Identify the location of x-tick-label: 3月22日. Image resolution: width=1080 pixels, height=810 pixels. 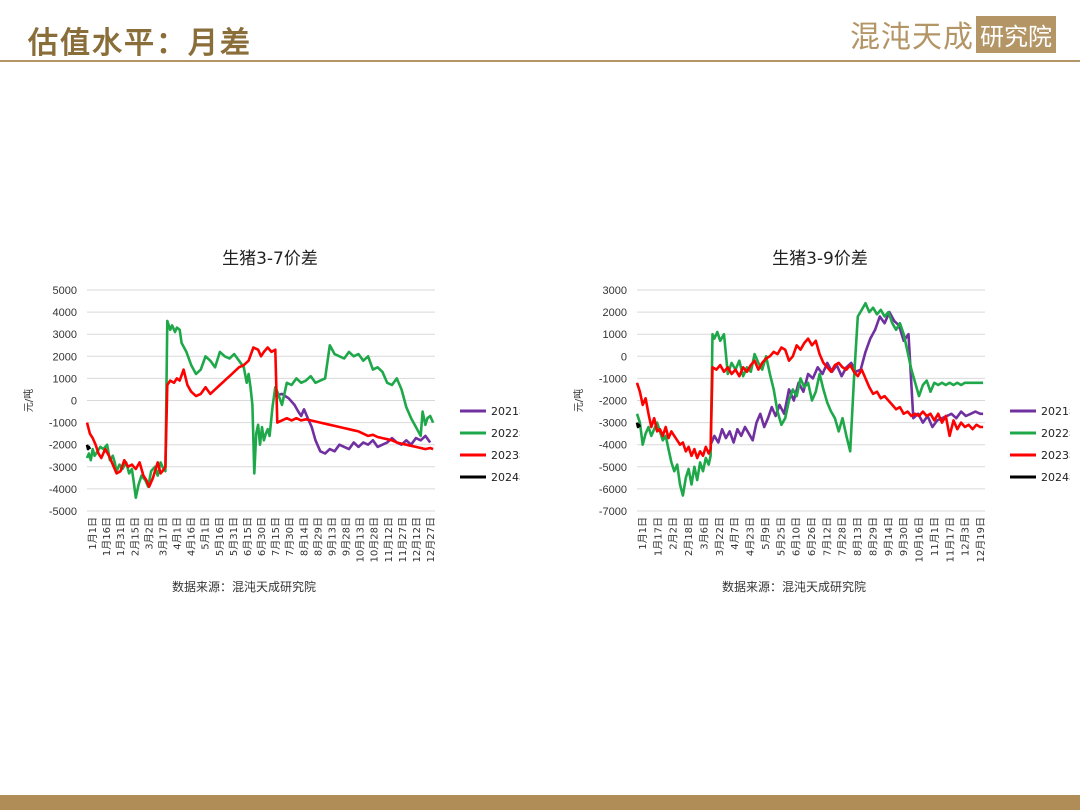
(720, 536).